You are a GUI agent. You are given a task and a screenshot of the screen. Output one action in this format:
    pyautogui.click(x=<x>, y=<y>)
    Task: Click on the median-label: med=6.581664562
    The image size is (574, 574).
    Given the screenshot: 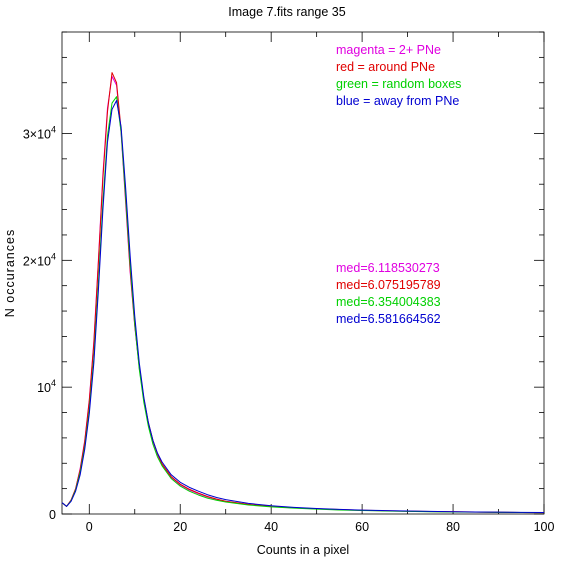 What is the action you would take?
    pyautogui.click(x=388, y=319)
    